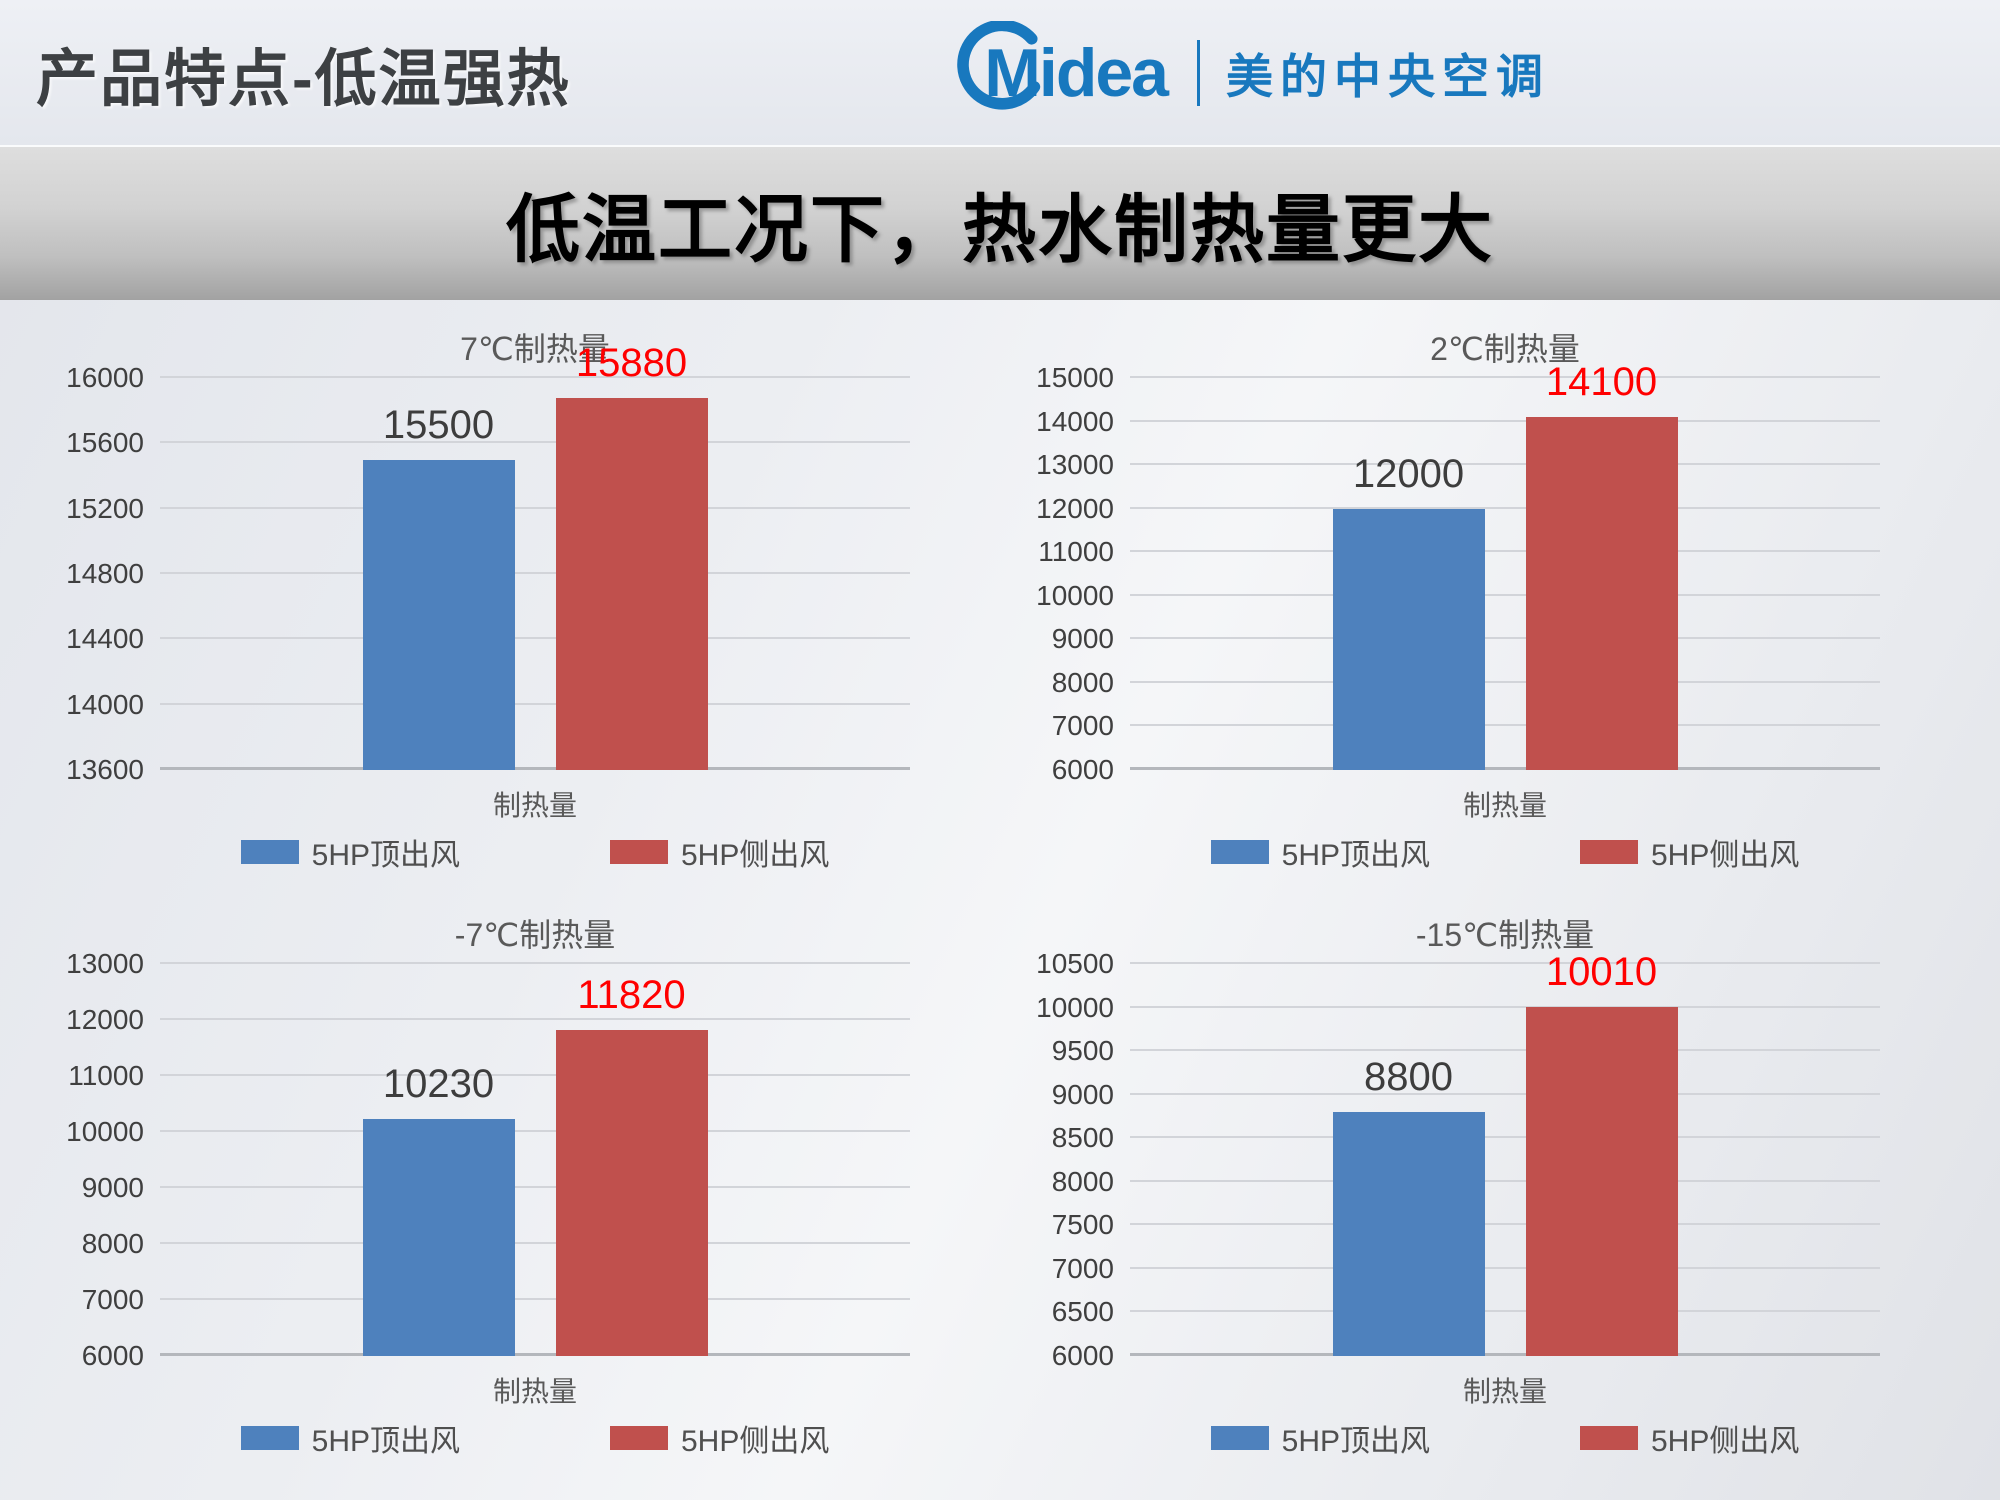 This screenshot has width=2000, height=1500. I want to click on y-tick-label: 8000, so click(112, 1243).